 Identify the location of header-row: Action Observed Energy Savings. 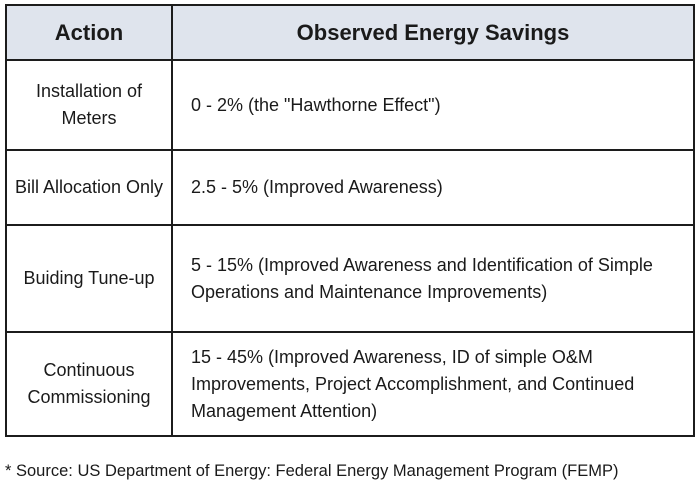
(350, 32).